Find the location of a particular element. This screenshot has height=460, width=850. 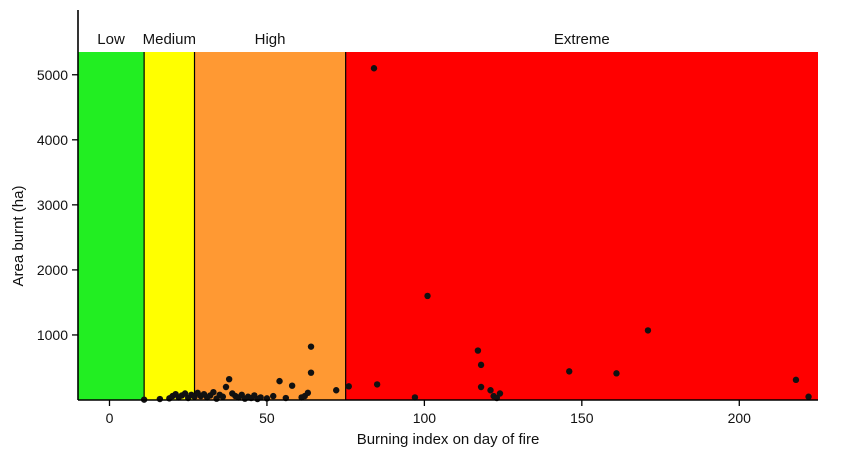

zone-medium is located at coordinates (169, 226).